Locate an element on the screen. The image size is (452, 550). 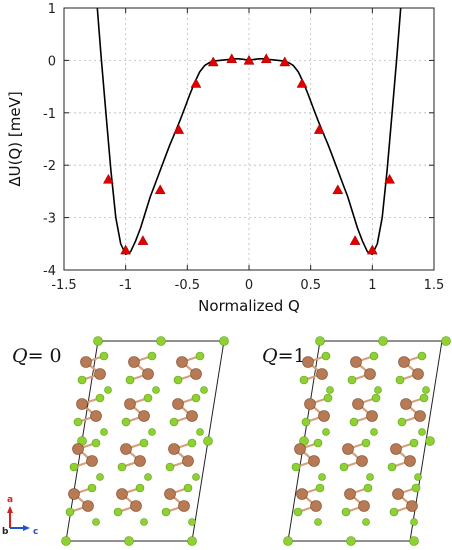
x-tick-label: -1.5 is located at coordinates (63, 285).